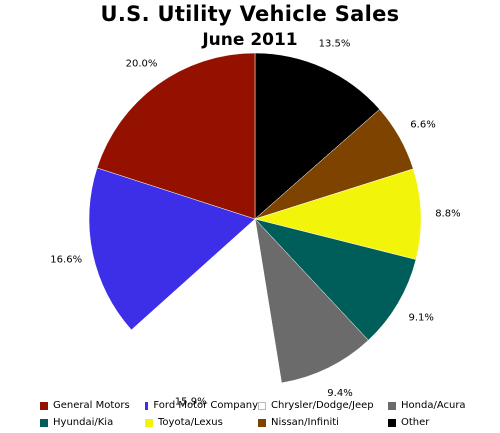 The width and height of the screenshot is (500, 433). Describe the element at coordinates (305, 422) in the screenshot. I see `legend-label: Nissan/Infiniti` at that location.